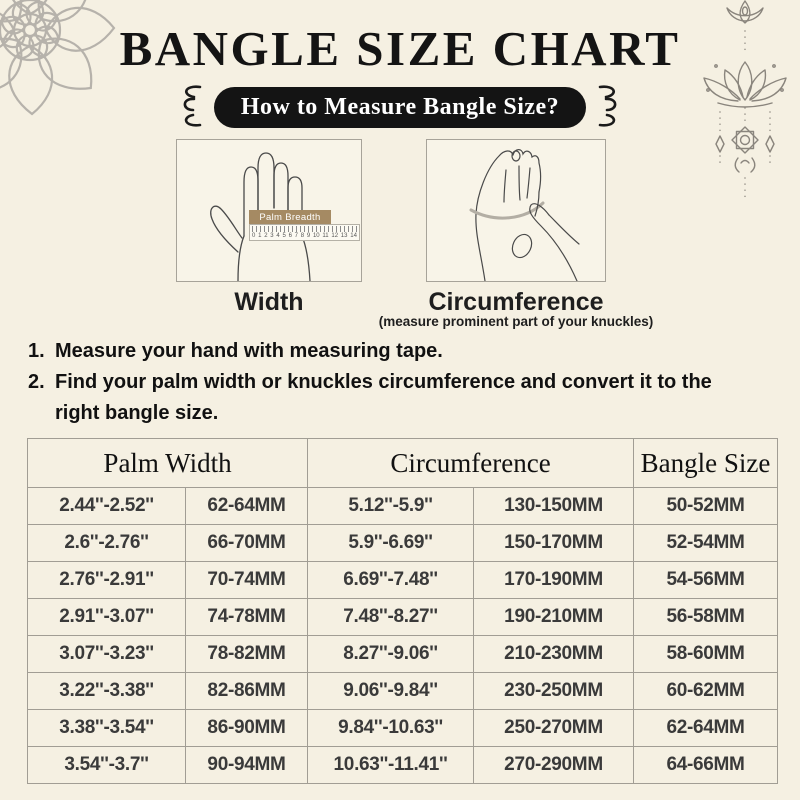 The width and height of the screenshot is (800, 800). I want to click on instruction-number: 1., so click(36, 351).